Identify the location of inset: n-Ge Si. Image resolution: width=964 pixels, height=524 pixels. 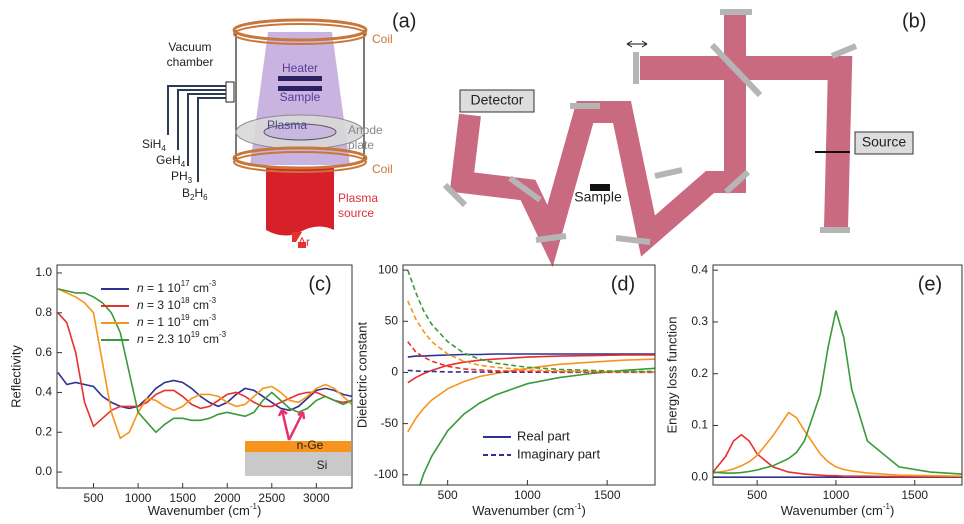
(298, 442).